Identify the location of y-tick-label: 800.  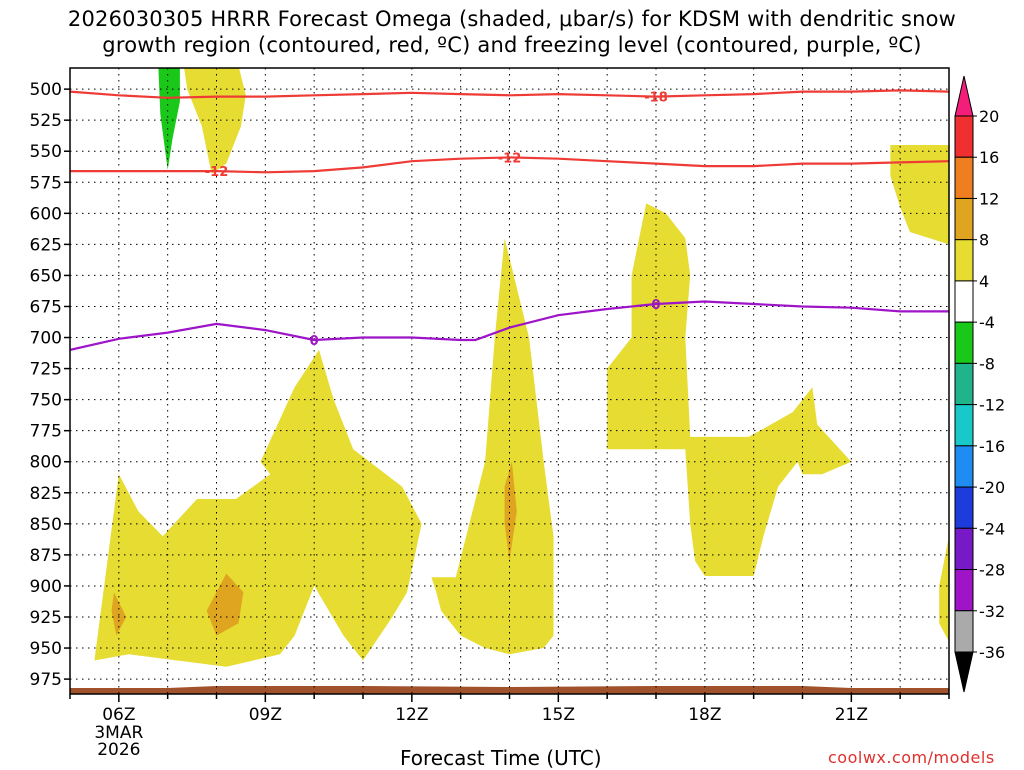
(46, 463).